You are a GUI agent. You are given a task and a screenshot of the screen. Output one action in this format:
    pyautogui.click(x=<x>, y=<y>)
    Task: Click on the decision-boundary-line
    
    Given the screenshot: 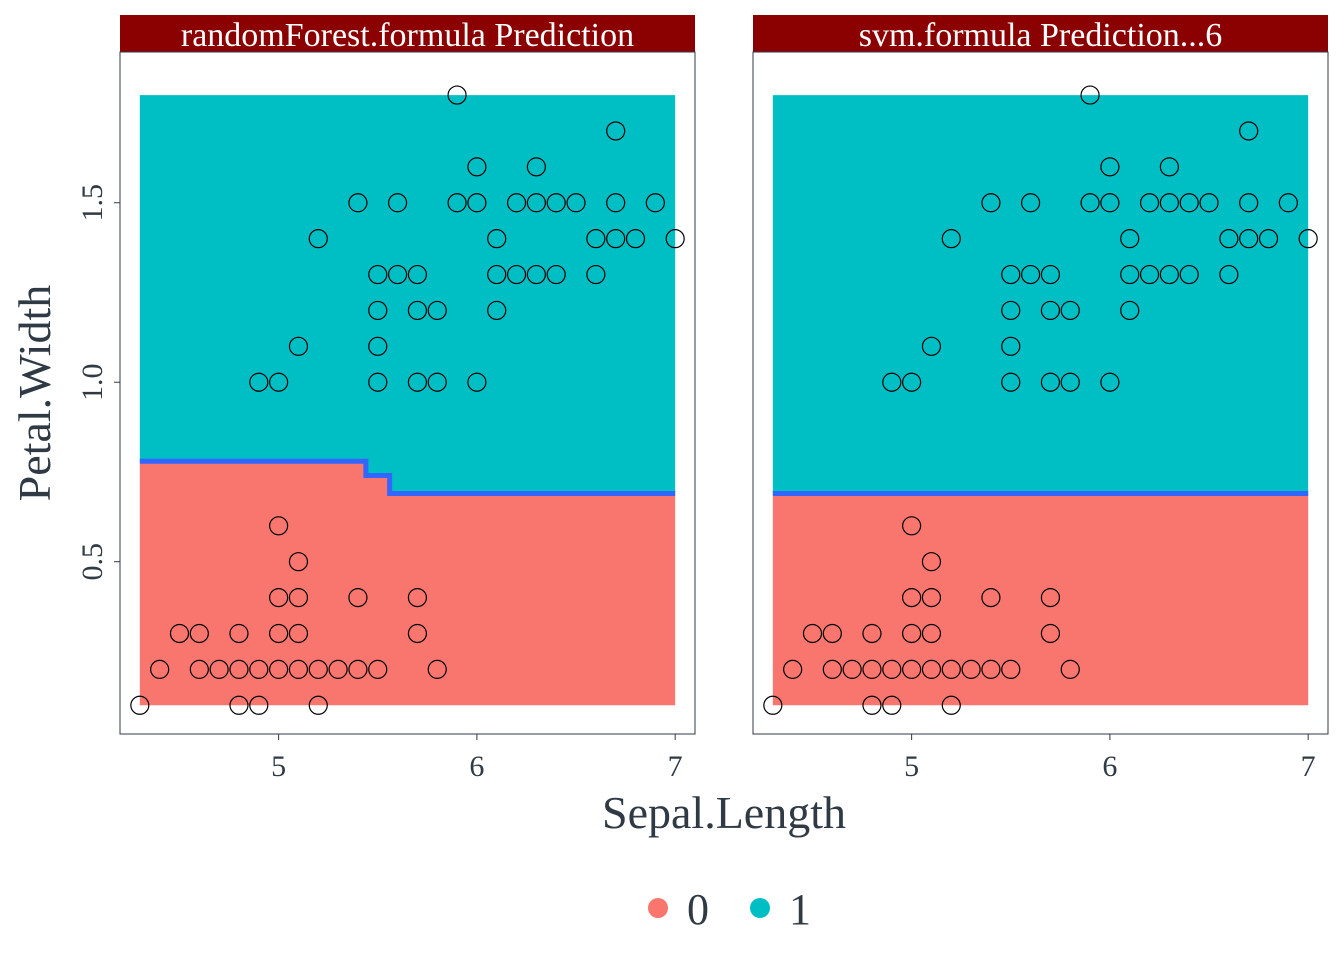 What is the action you would take?
    pyautogui.click(x=407, y=477)
    